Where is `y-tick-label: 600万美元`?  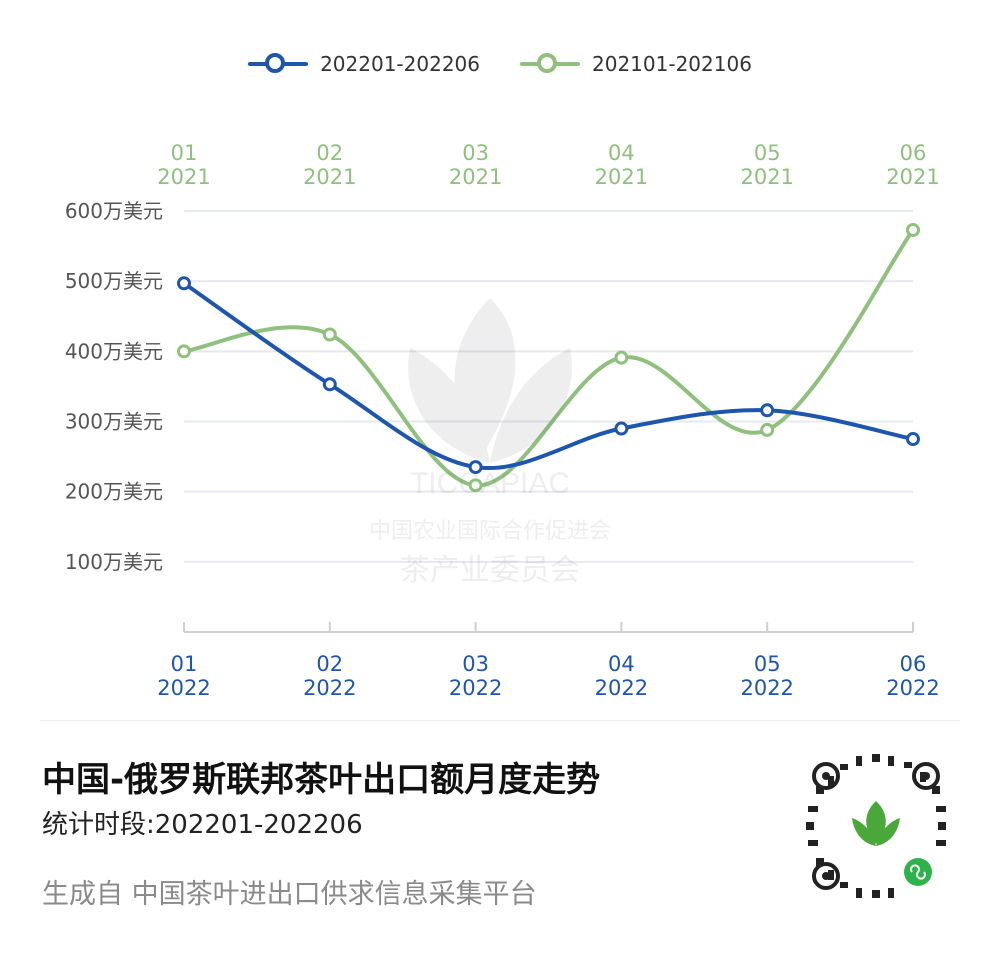 y-tick-label: 600万美元 is located at coordinates (114, 211).